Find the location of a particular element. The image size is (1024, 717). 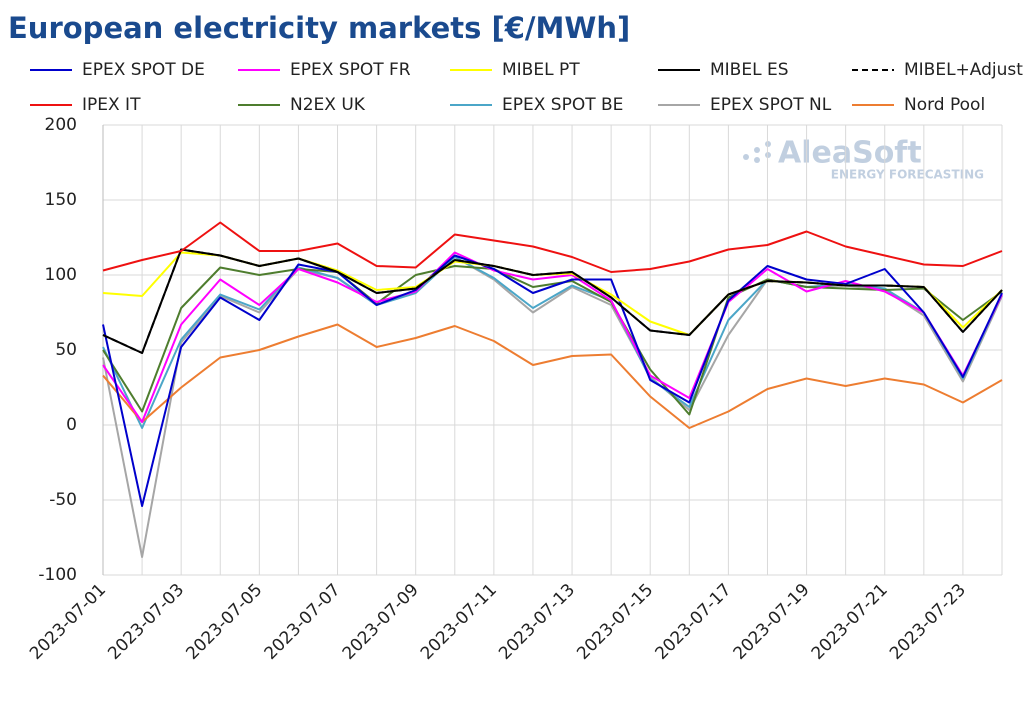

legend-label: EPEX SPOT FR is located at coordinates (350, 70).